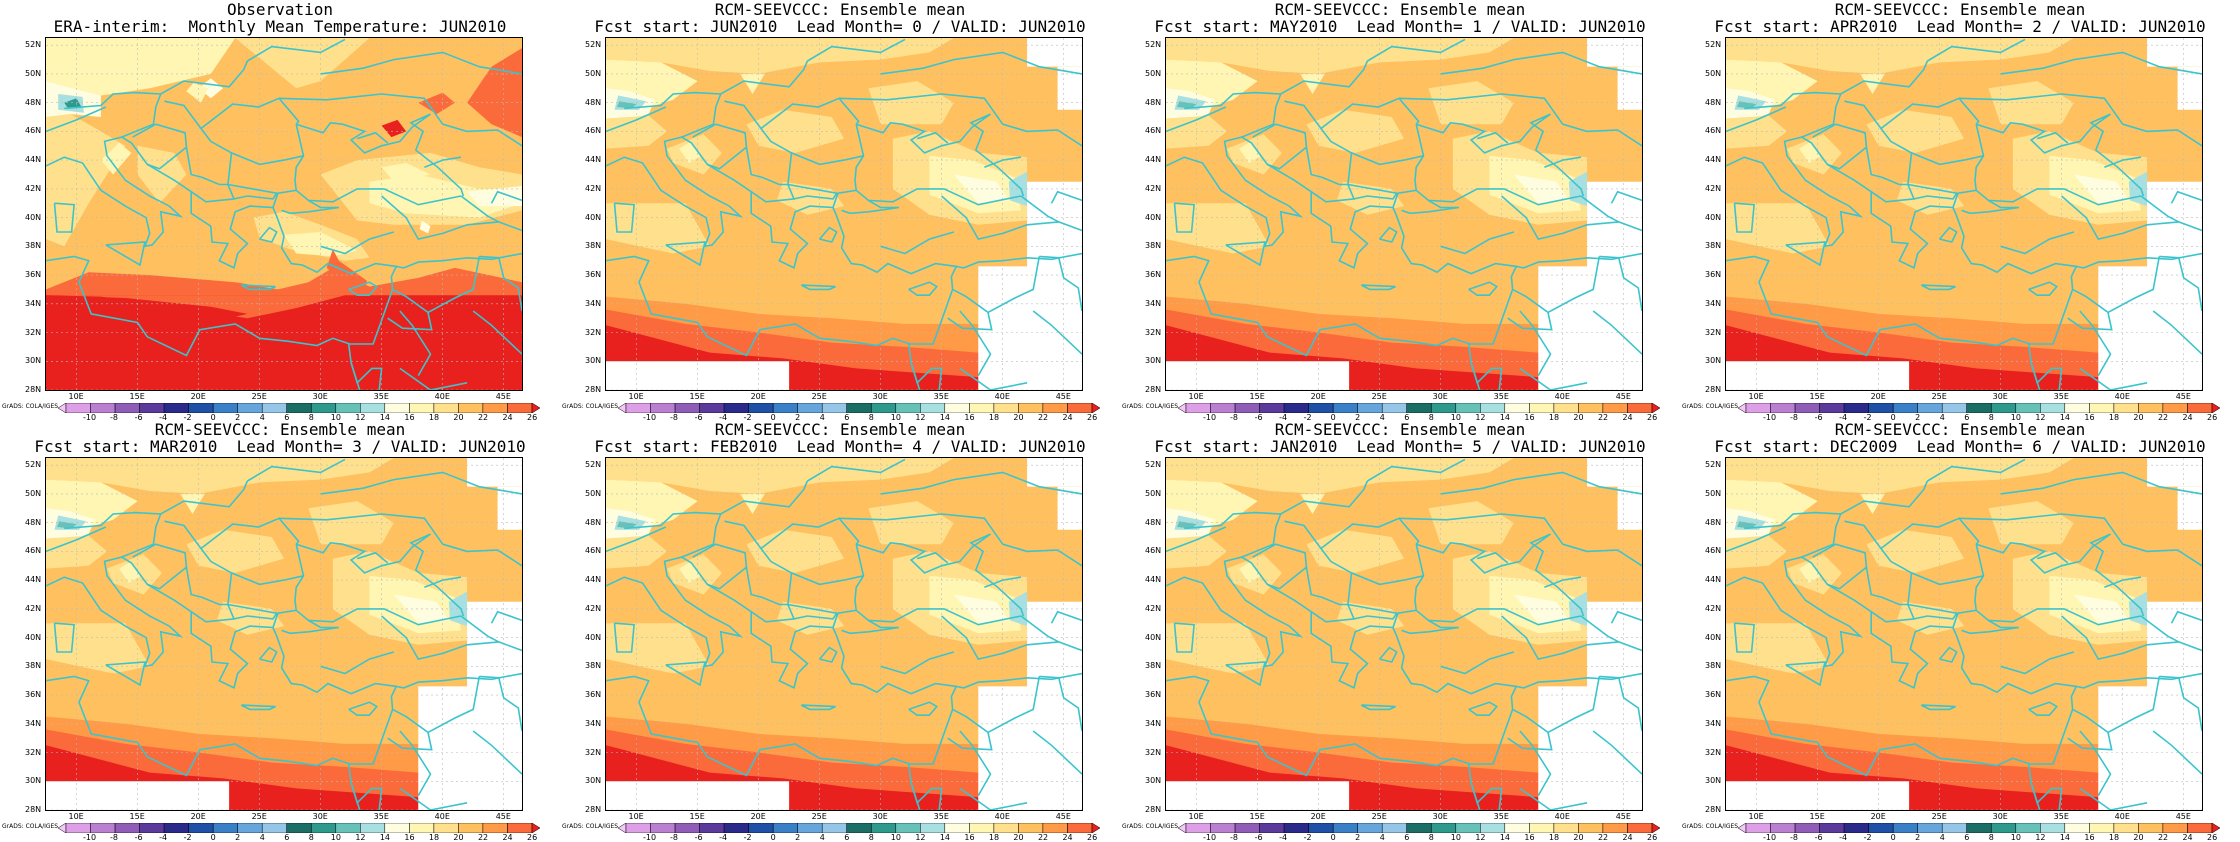  I want to click on lon-tick-label: 10E, so click(636, 816).